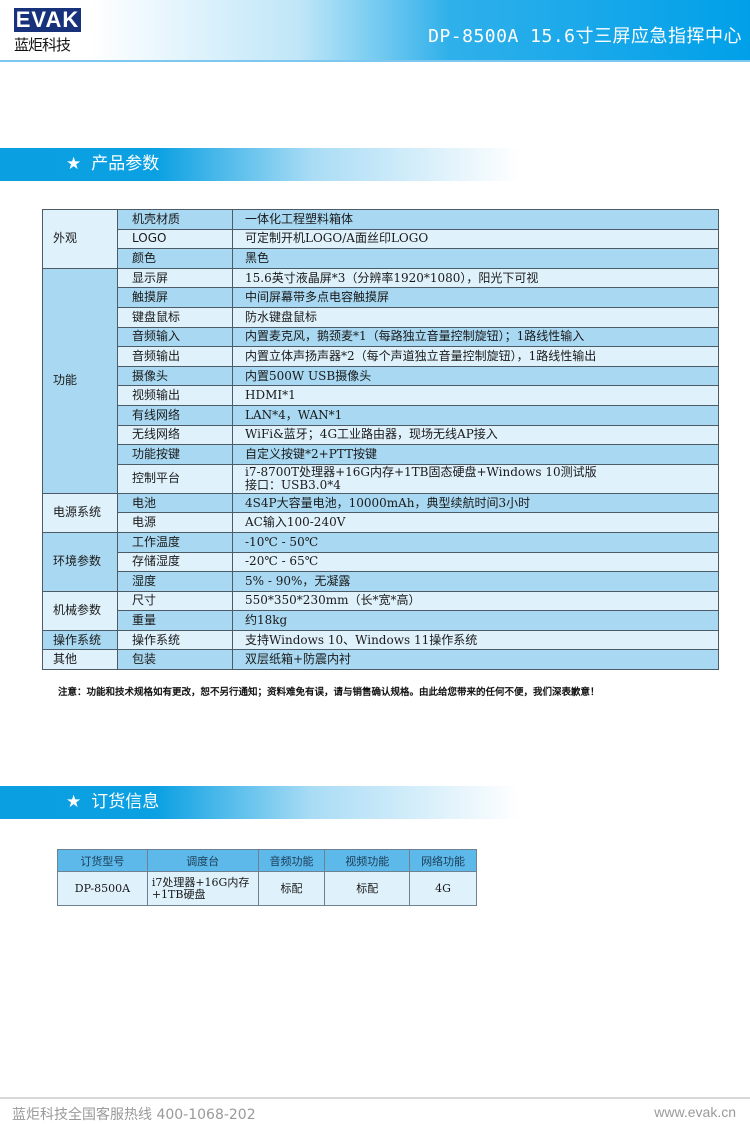  Describe the element at coordinates (291, 888) in the screenshot. I see `order-audio: 标配` at that location.